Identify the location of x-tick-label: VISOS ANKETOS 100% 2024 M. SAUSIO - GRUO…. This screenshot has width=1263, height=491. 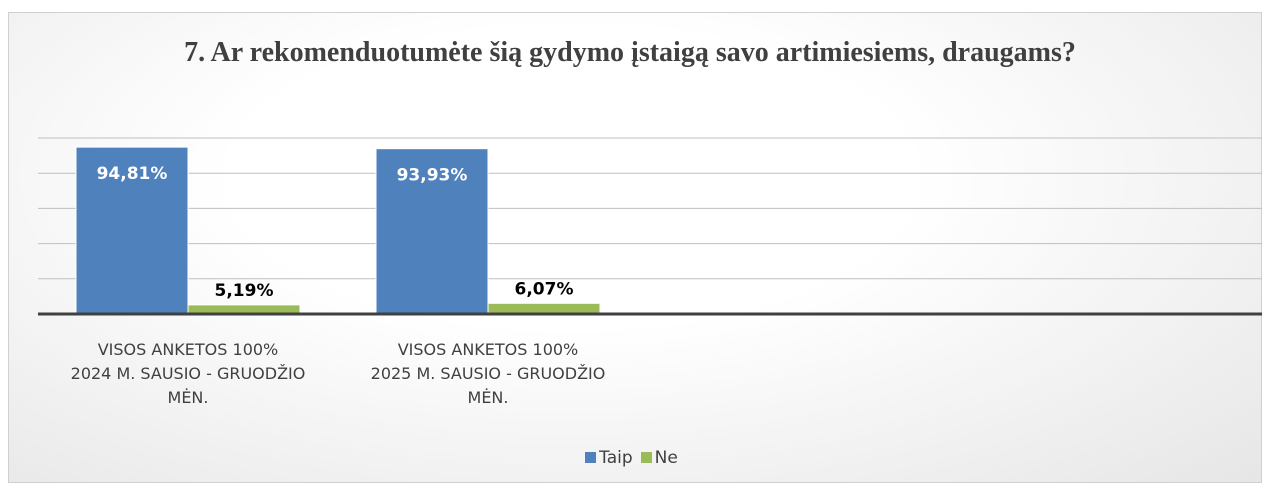
(188, 373).